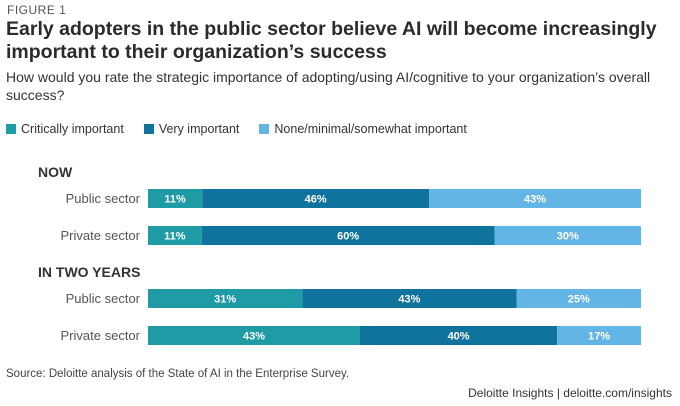 The width and height of the screenshot is (680, 406). I want to click on legend-item-very: Very important, so click(191, 129).